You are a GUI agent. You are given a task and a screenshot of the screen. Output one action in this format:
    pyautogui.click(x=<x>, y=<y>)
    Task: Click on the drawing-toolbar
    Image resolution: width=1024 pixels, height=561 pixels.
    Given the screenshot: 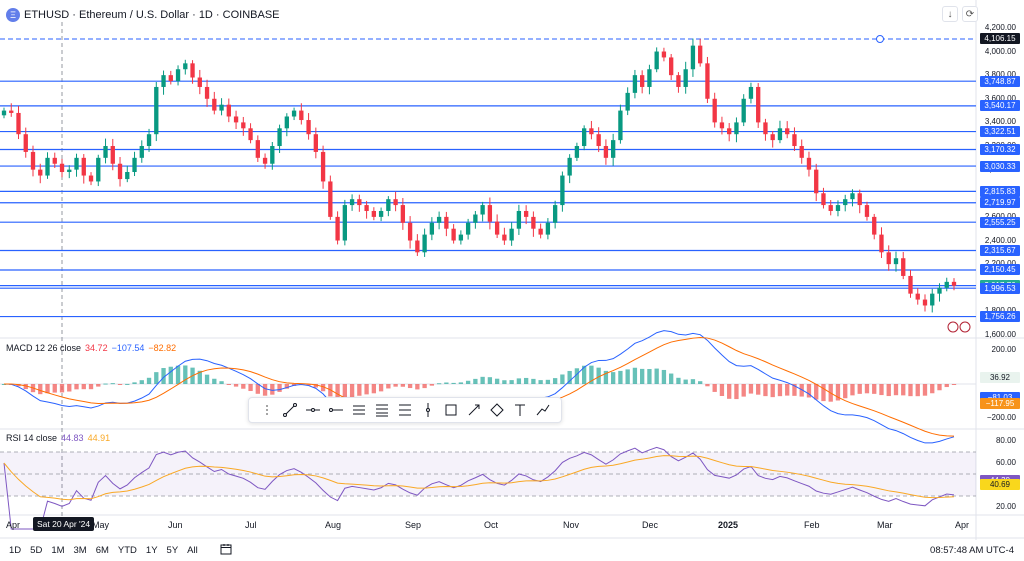 What is the action you would take?
    pyautogui.click(x=405, y=410)
    